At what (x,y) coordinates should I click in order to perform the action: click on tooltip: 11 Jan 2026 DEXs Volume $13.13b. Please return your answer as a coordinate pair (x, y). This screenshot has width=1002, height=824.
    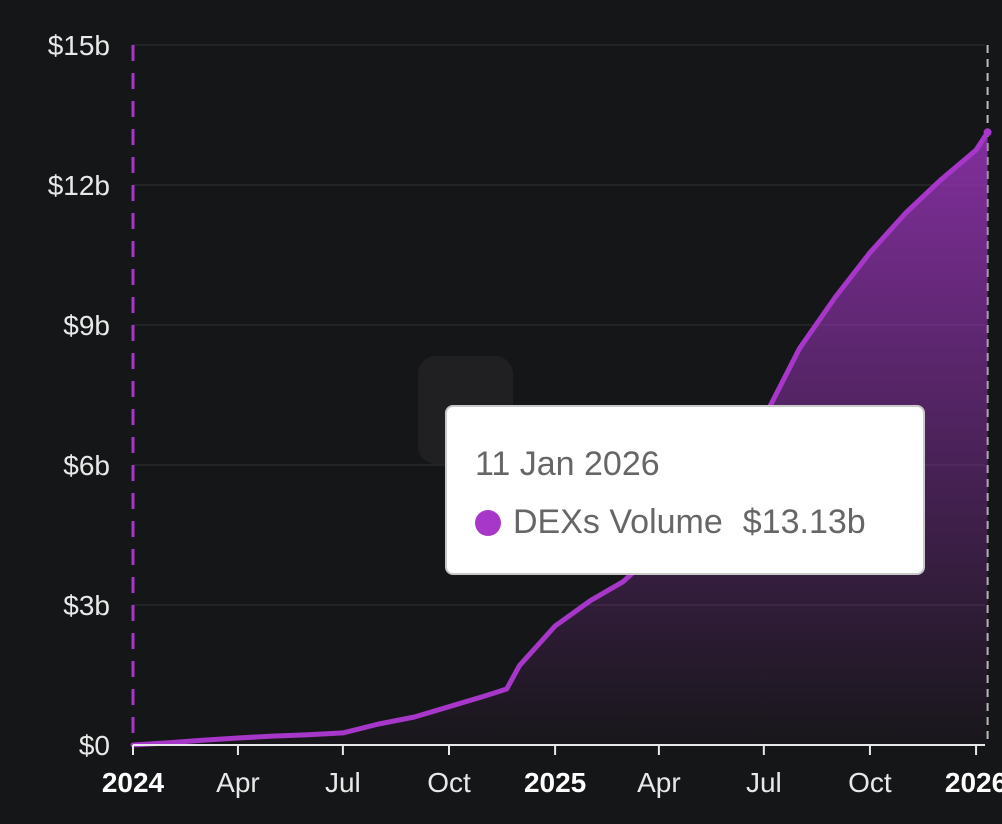
    Looking at the image, I should click on (685, 490).